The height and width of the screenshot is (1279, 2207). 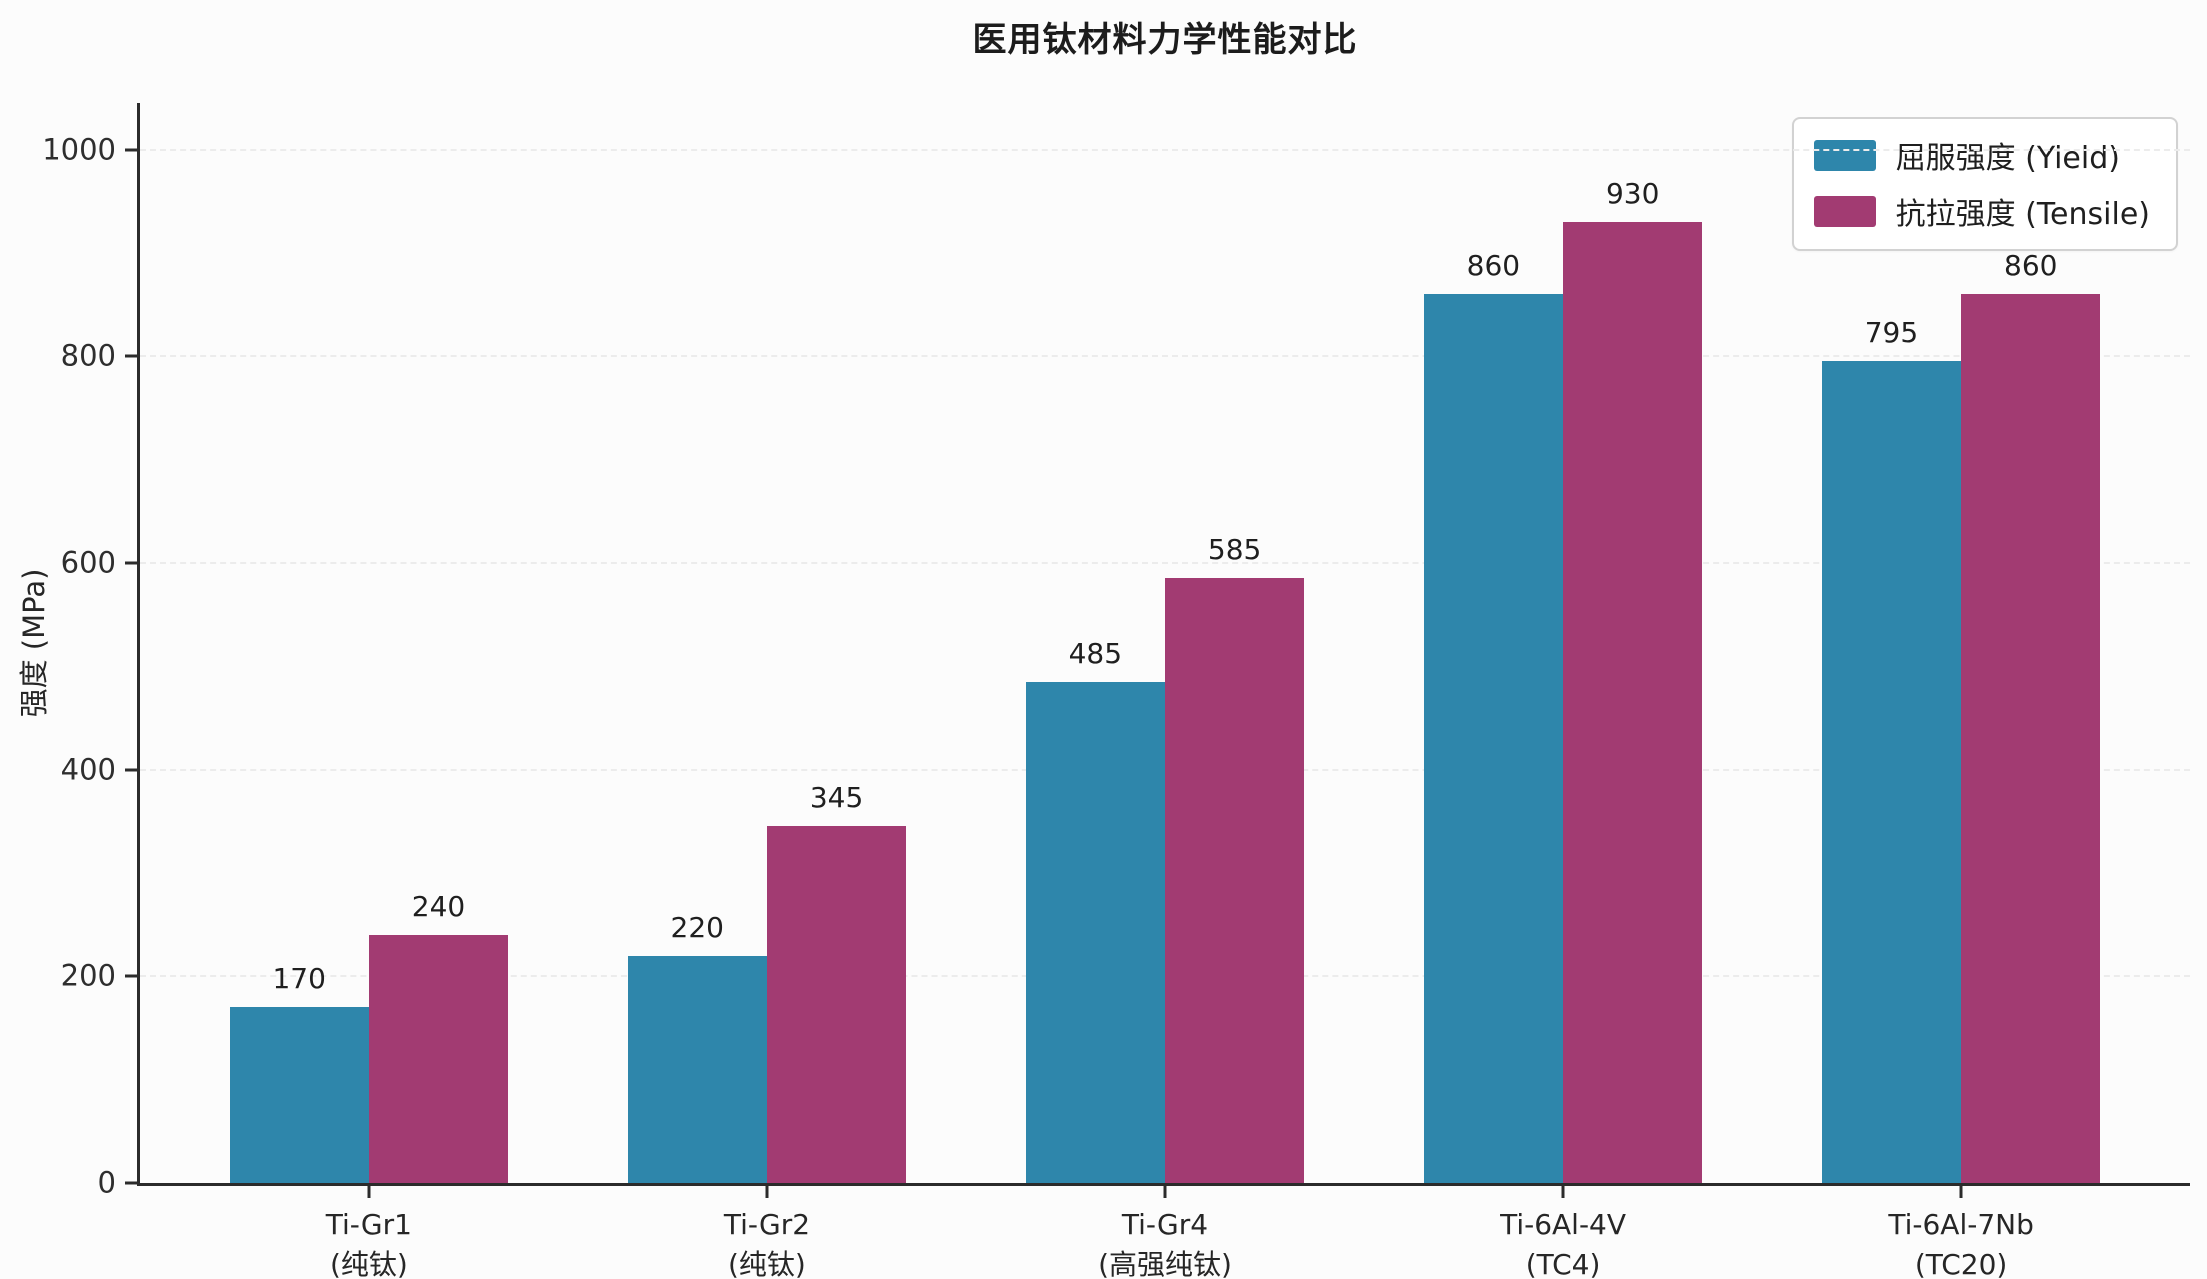 What do you see at coordinates (767, 1224) in the screenshot?
I see `category-label-line1: Ti-Gr2` at bounding box center [767, 1224].